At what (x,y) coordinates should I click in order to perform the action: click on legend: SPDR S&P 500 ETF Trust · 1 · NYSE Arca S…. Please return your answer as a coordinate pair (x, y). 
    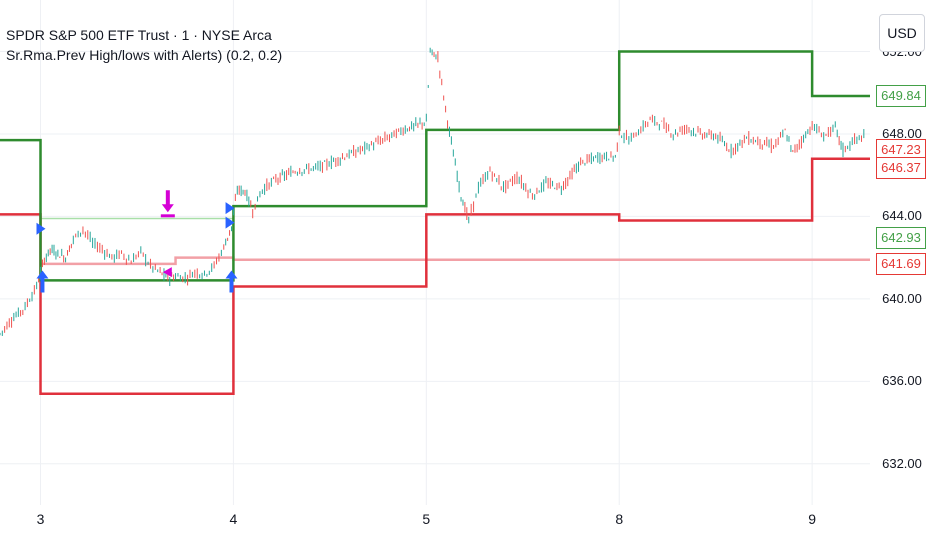
    Looking at the image, I should click on (144, 45).